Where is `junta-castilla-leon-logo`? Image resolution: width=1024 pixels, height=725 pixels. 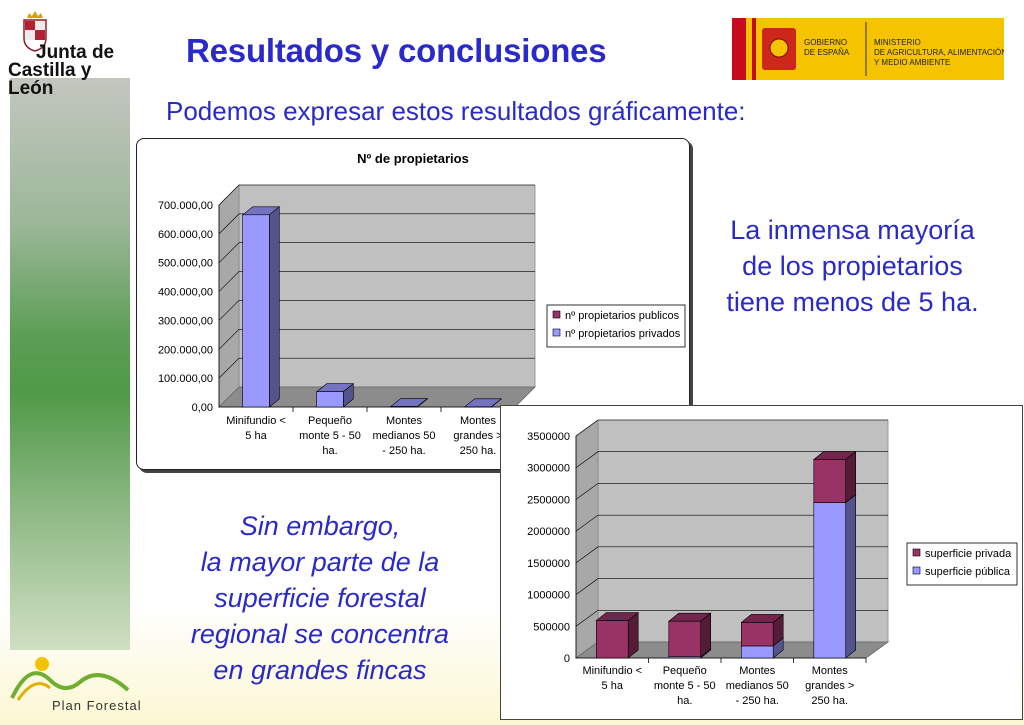
junta-castilla-leon-logo is located at coordinates (71, 43).